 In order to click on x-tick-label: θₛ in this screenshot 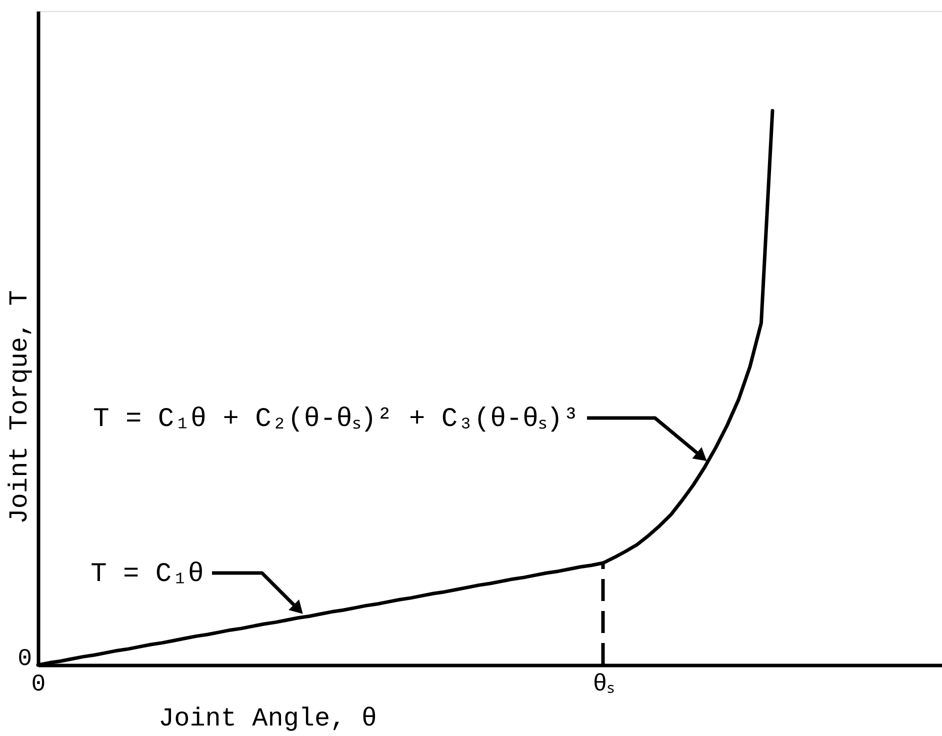, I will do `click(603, 685)`.